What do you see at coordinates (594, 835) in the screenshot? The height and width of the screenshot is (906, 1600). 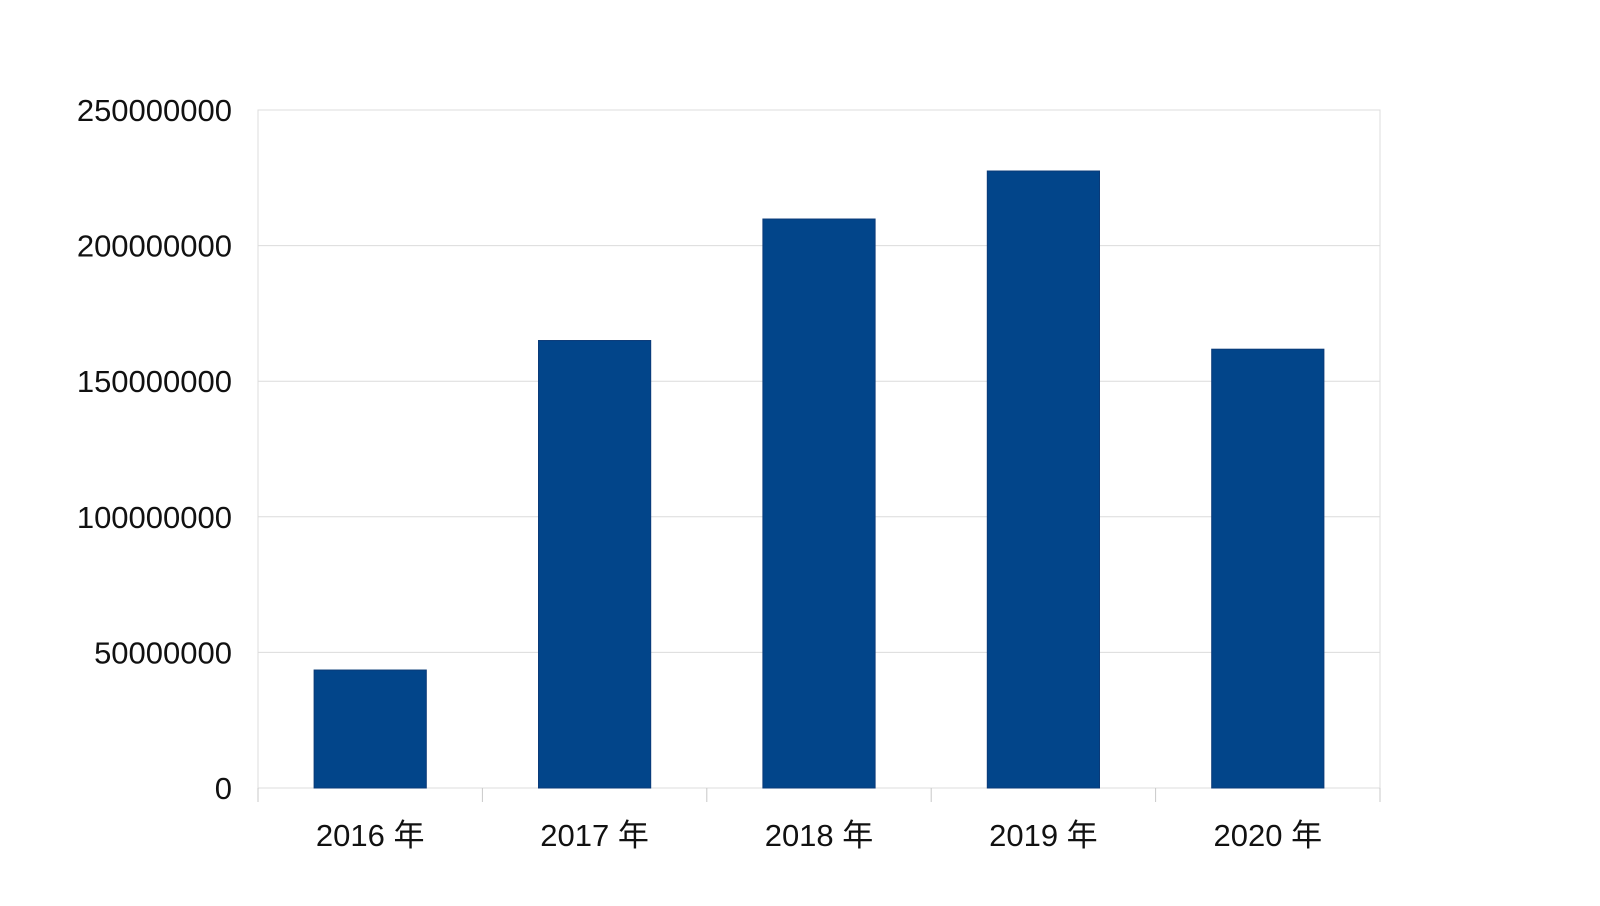 I see `x-tick-label: 2017 年` at bounding box center [594, 835].